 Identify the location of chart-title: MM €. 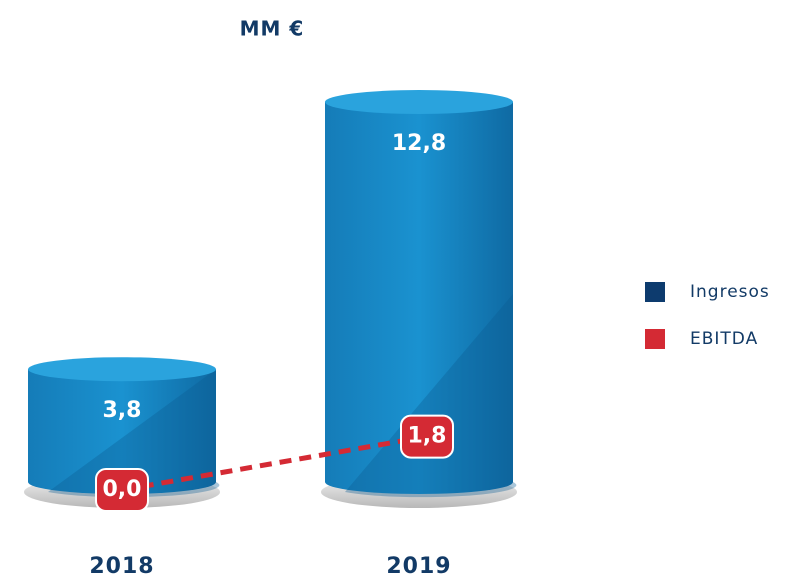
(272, 29).